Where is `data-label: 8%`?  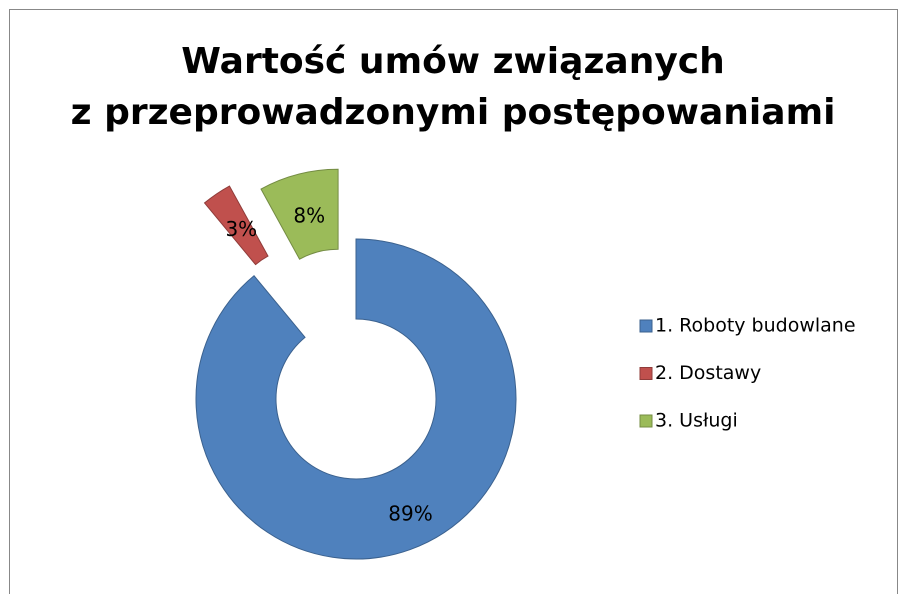 data-label: 8% is located at coordinates (309, 215).